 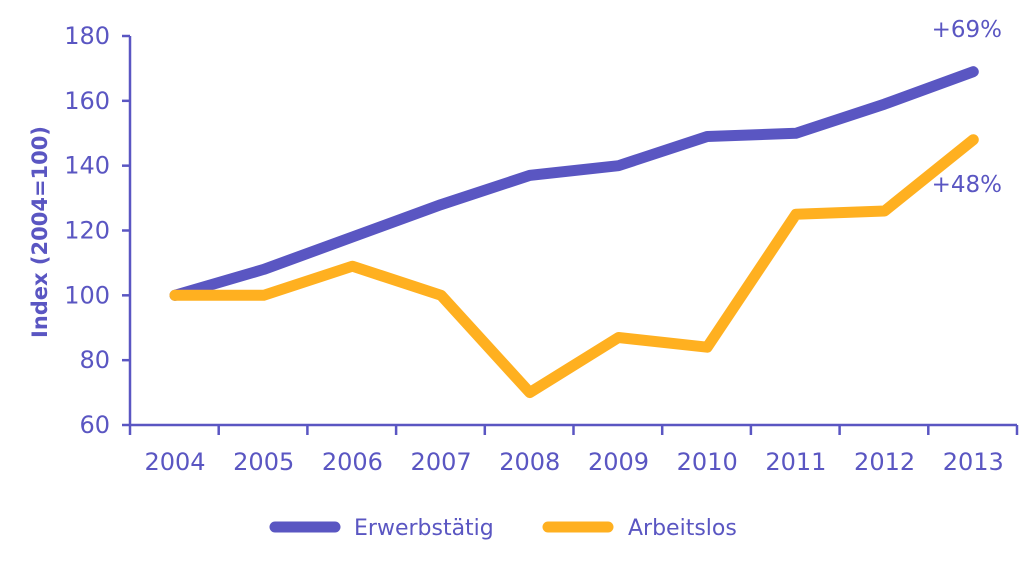 I want to click on x-tick-label: 2011, so click(x=795, y=462).